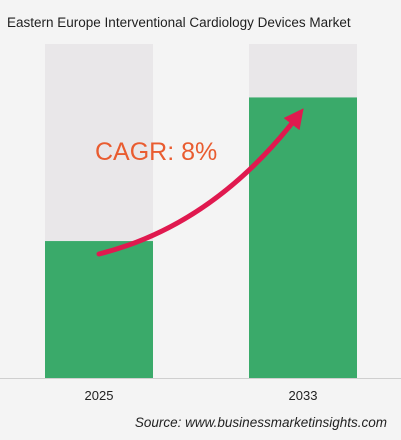  Describe the element at coordinates (260, 422) in the screenshot. I see `source-credit: Source: www.businessmarketinsights.com` at that location.